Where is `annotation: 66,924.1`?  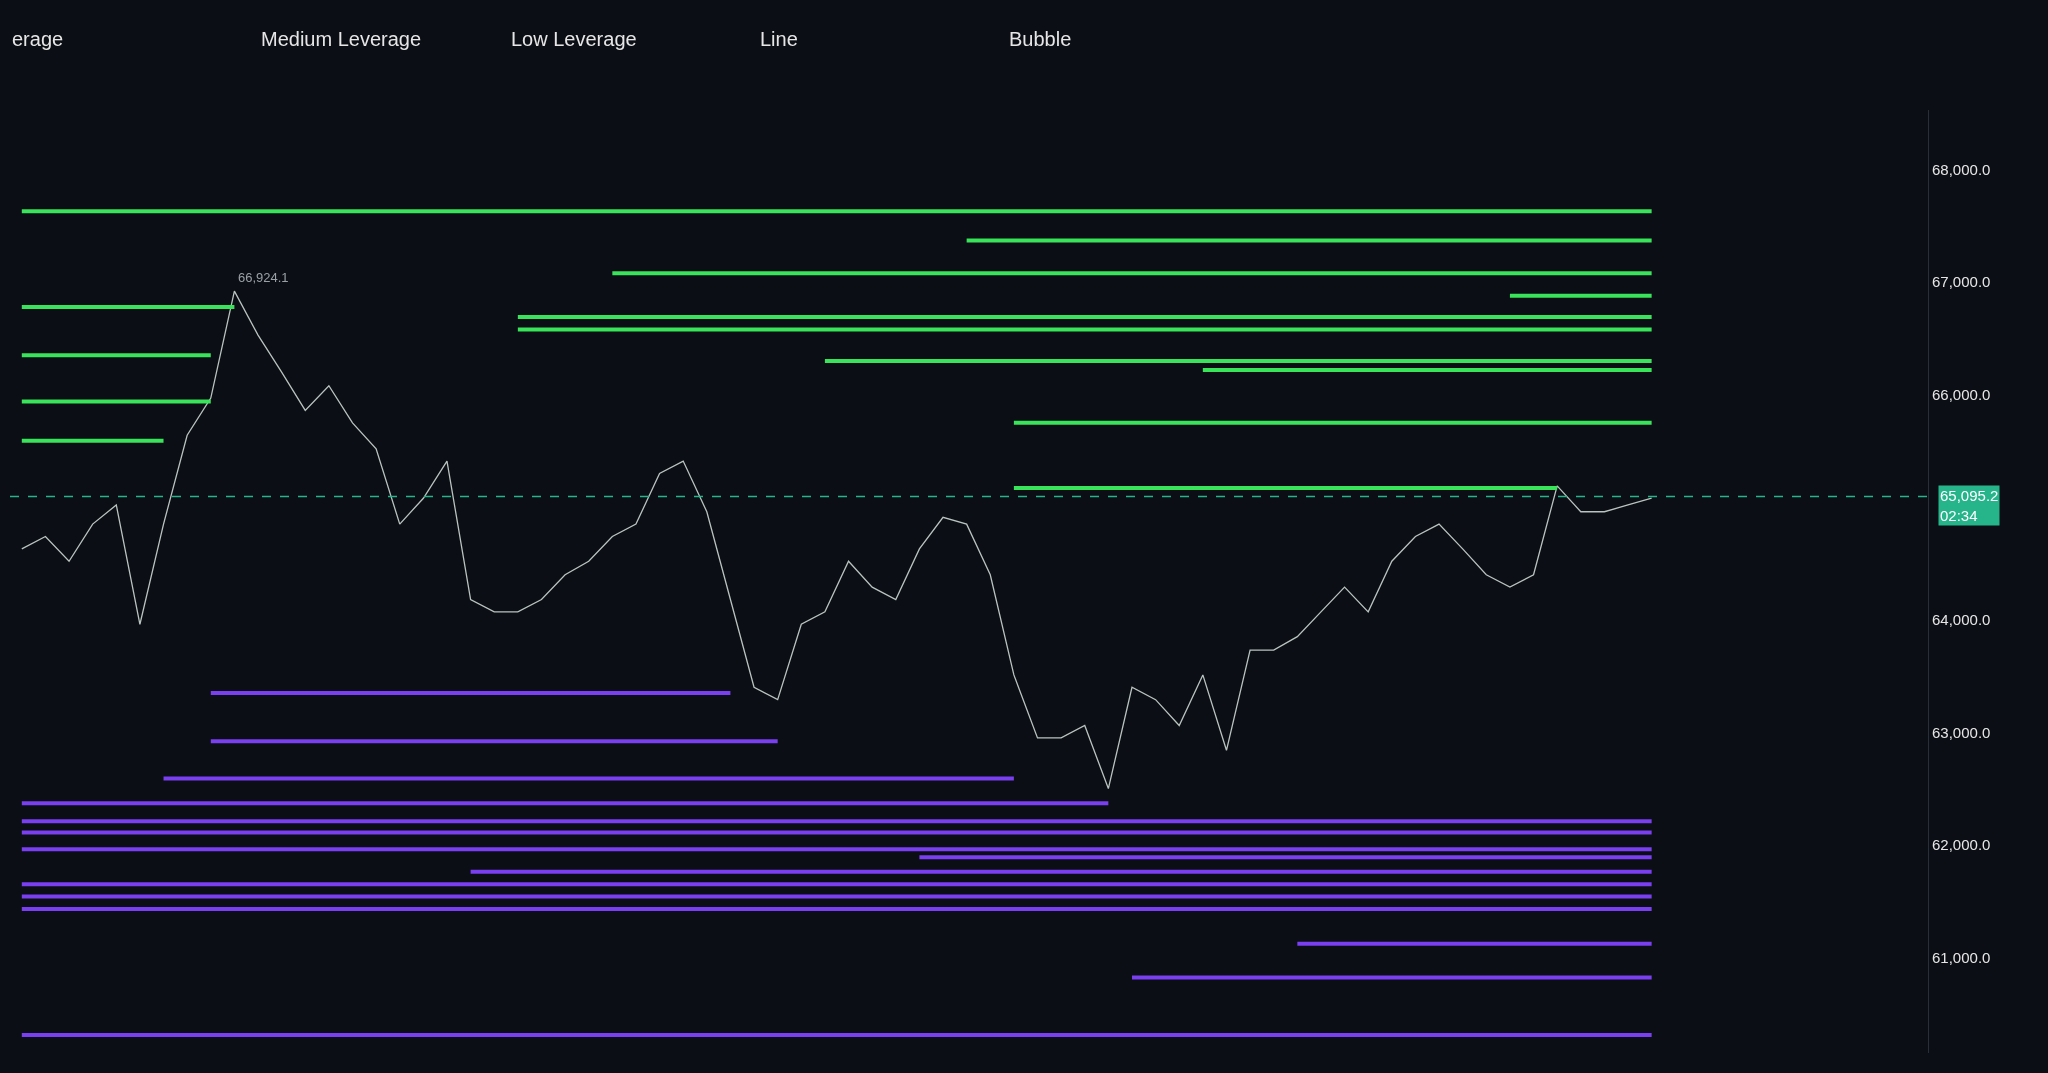
annotation: 66,924.1 is located at coordinates (263, 277).